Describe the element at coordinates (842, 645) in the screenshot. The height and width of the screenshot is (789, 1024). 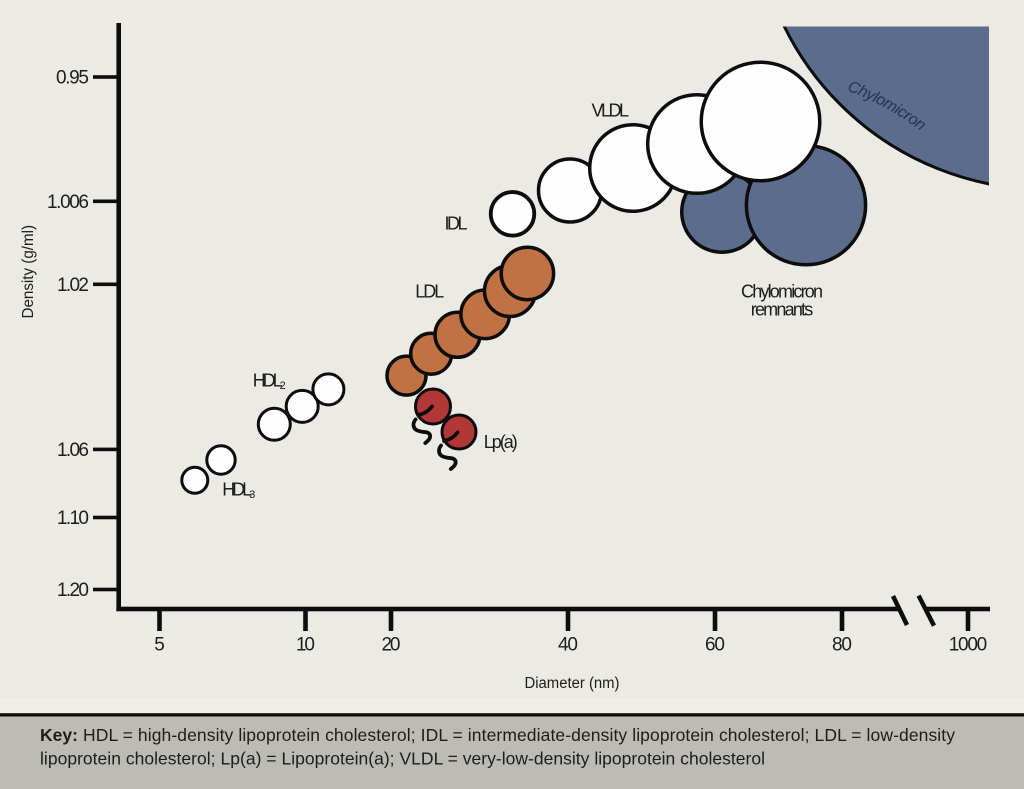
I see `svg-text: 80` at that location.